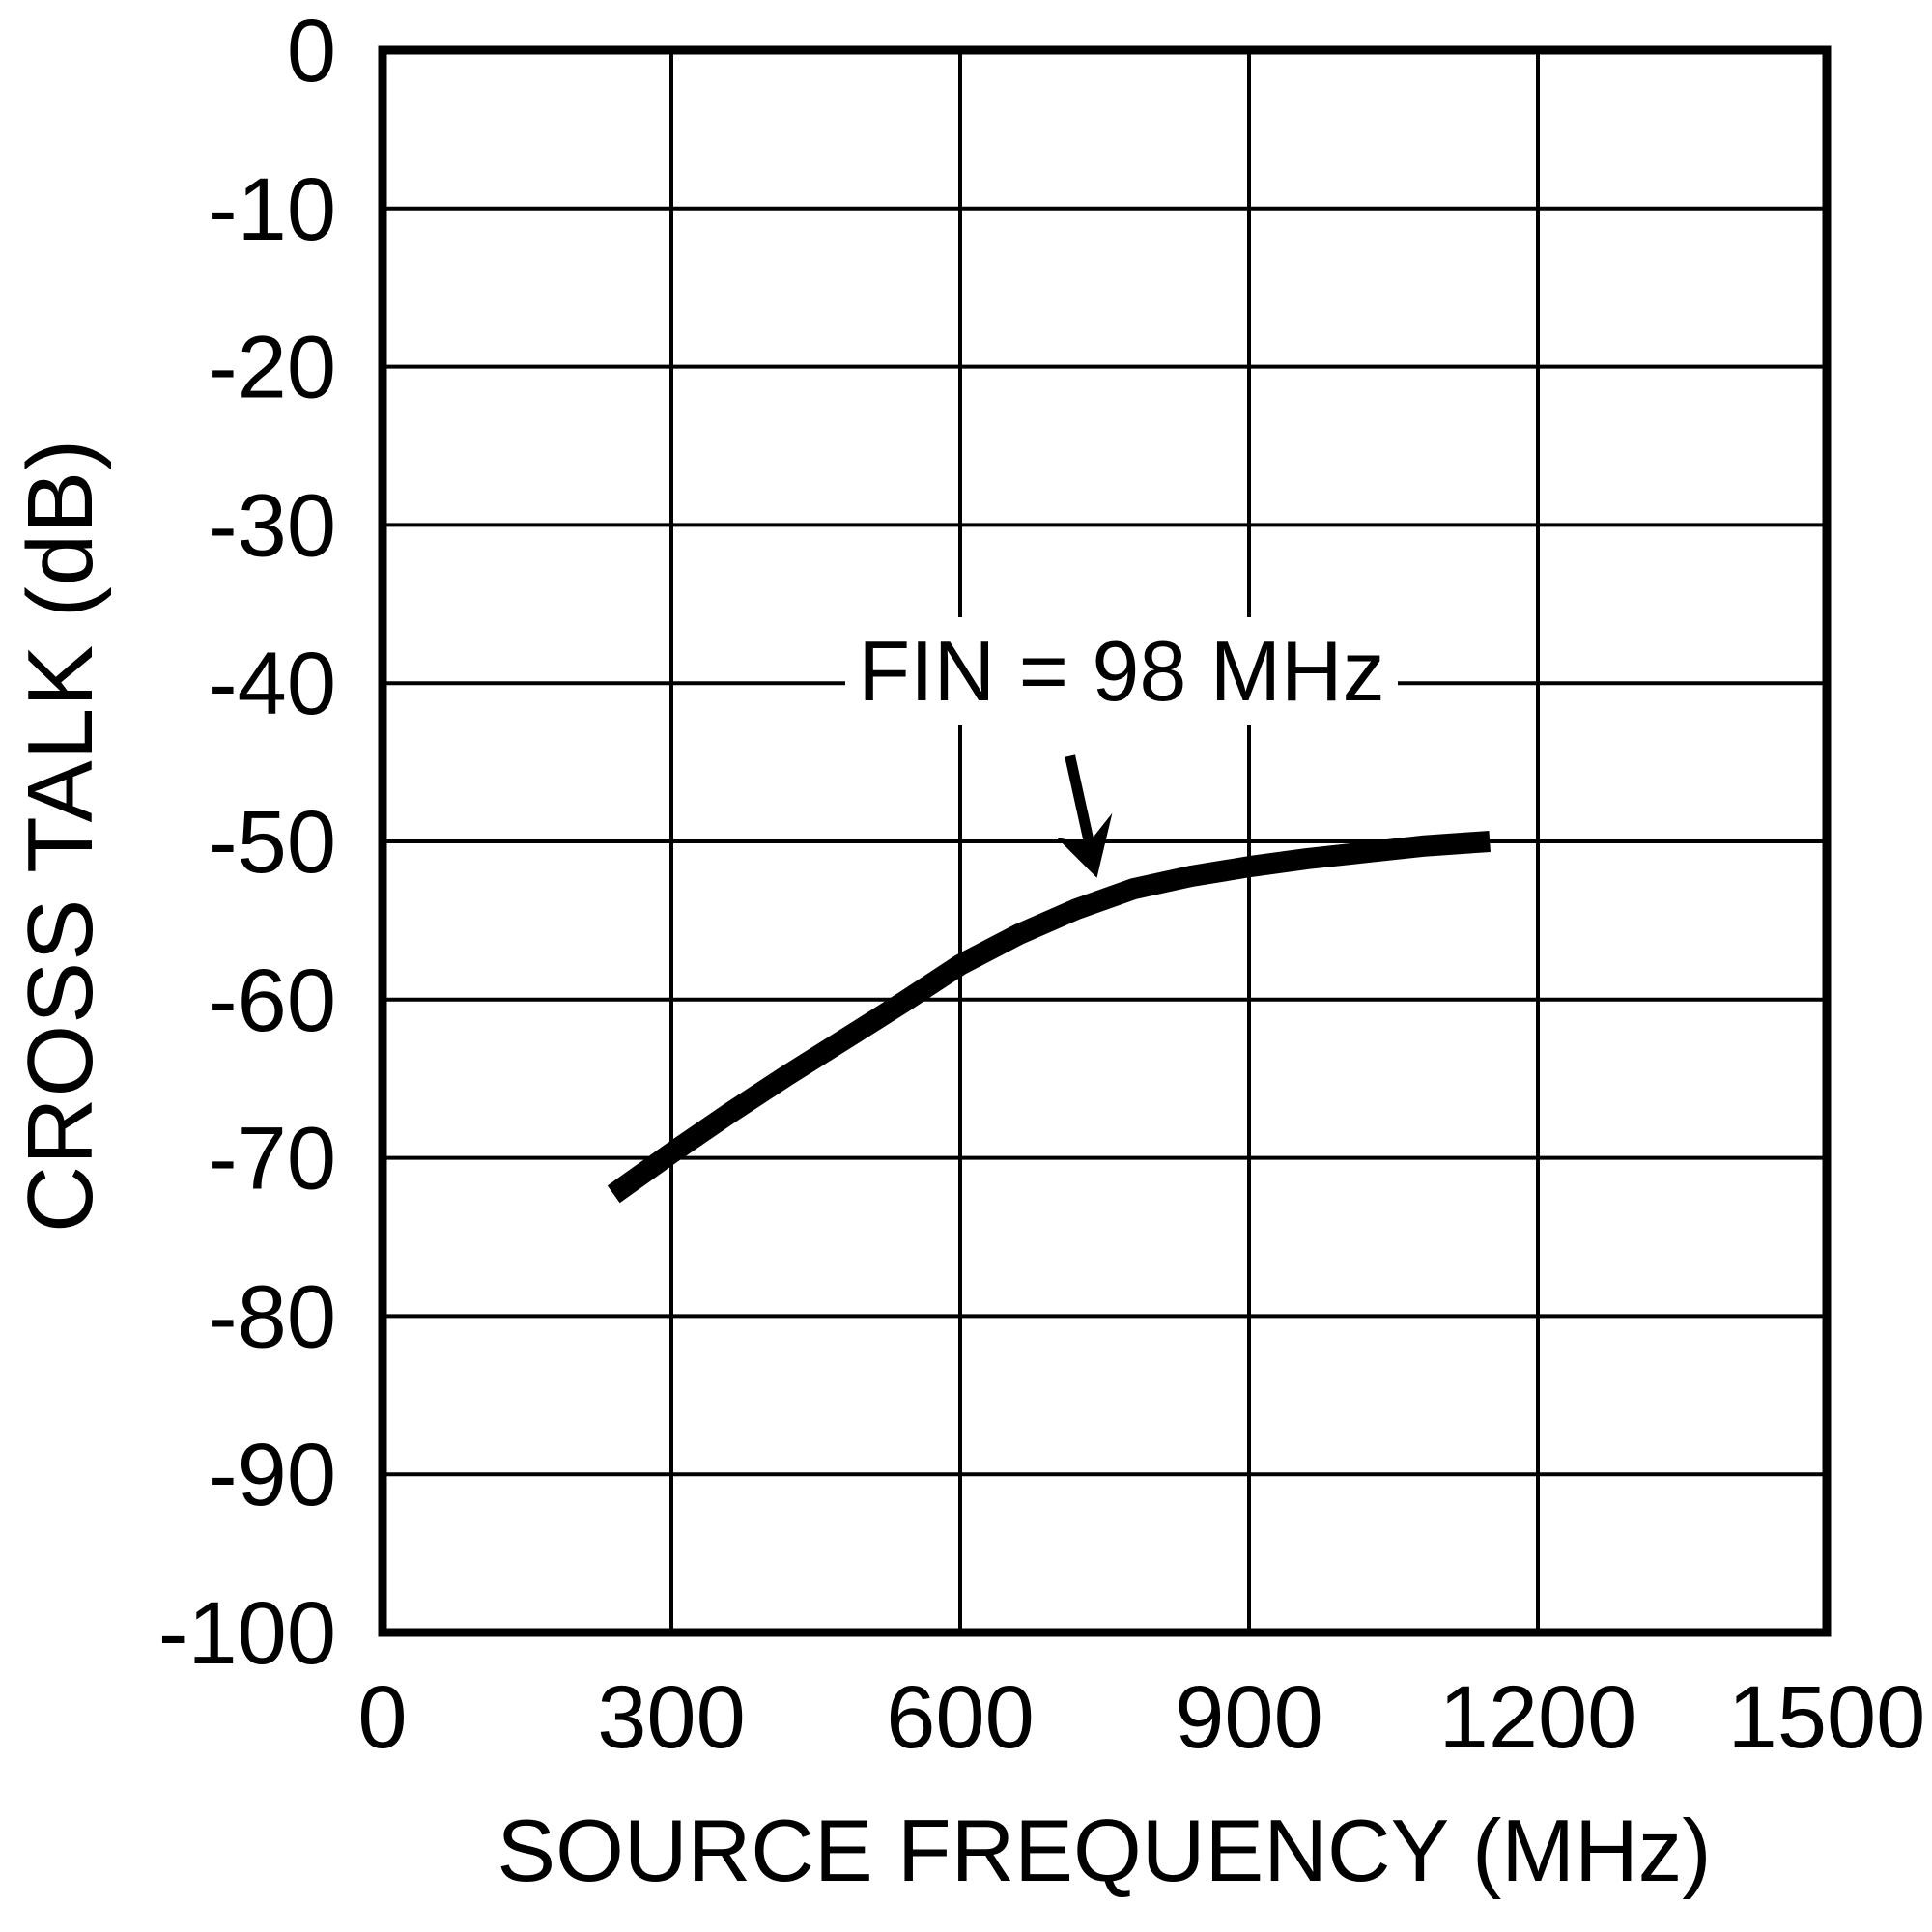 This screenshot has width=1932, height=1932. Describe the element at coordinates (272, 842) in the screenshot. I see `y-tick-label: -50` at that location.